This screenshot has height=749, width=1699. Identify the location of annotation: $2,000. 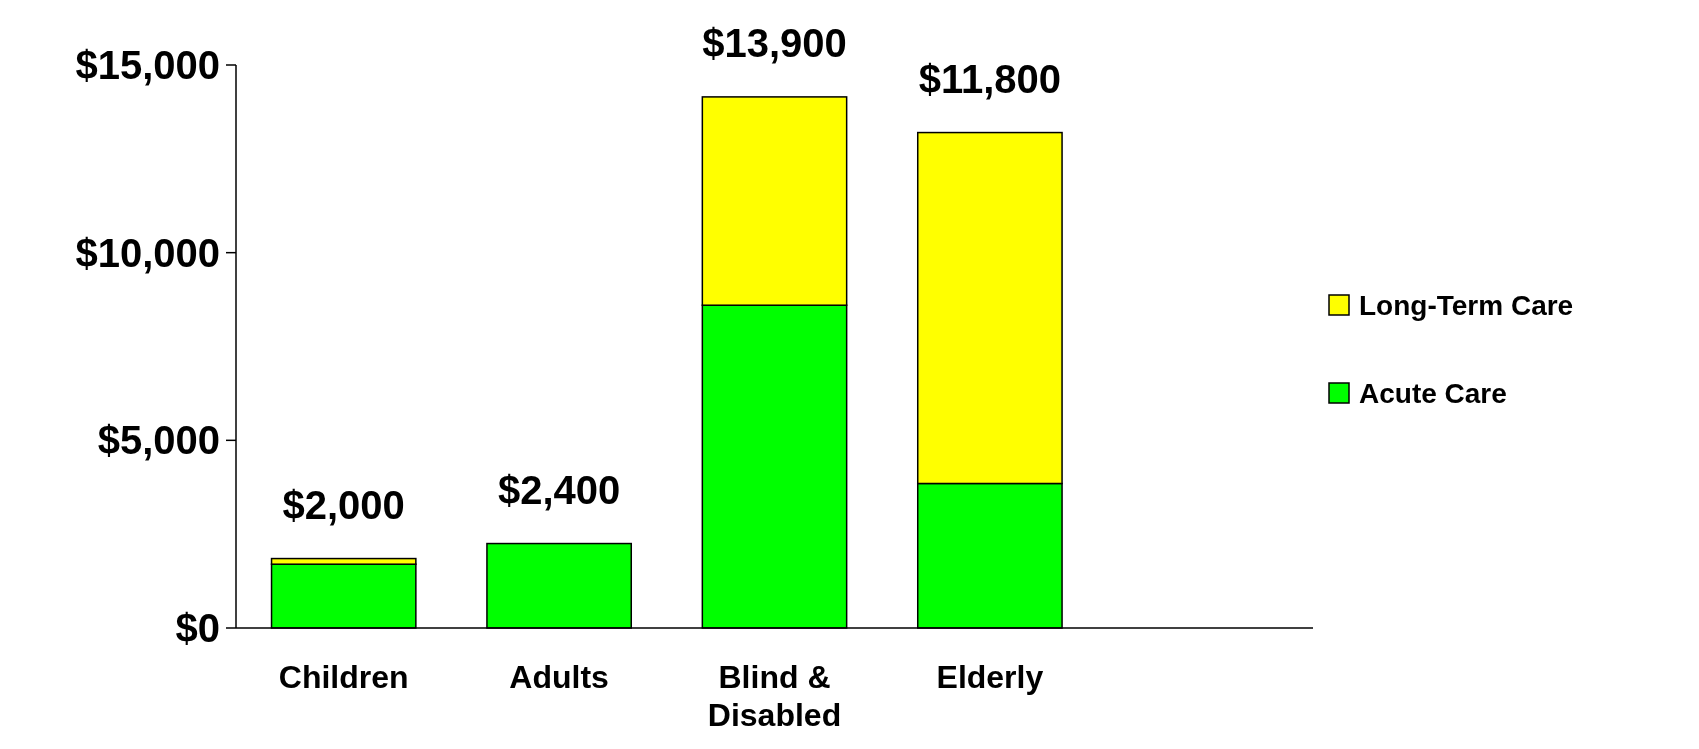
(343, 504).